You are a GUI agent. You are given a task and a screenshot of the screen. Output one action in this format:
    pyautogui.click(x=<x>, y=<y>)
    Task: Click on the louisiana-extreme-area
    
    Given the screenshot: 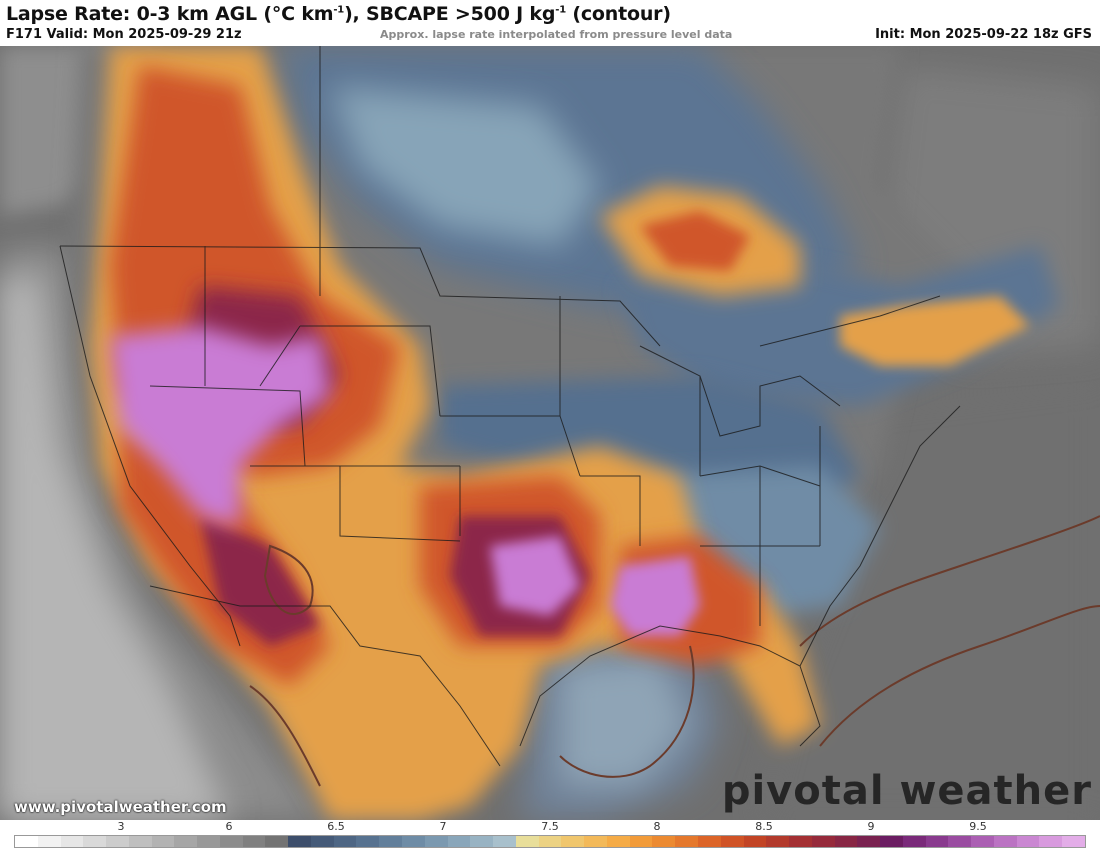 What is the action you would take?
    pyautogui.click(x=655, y=596)
    